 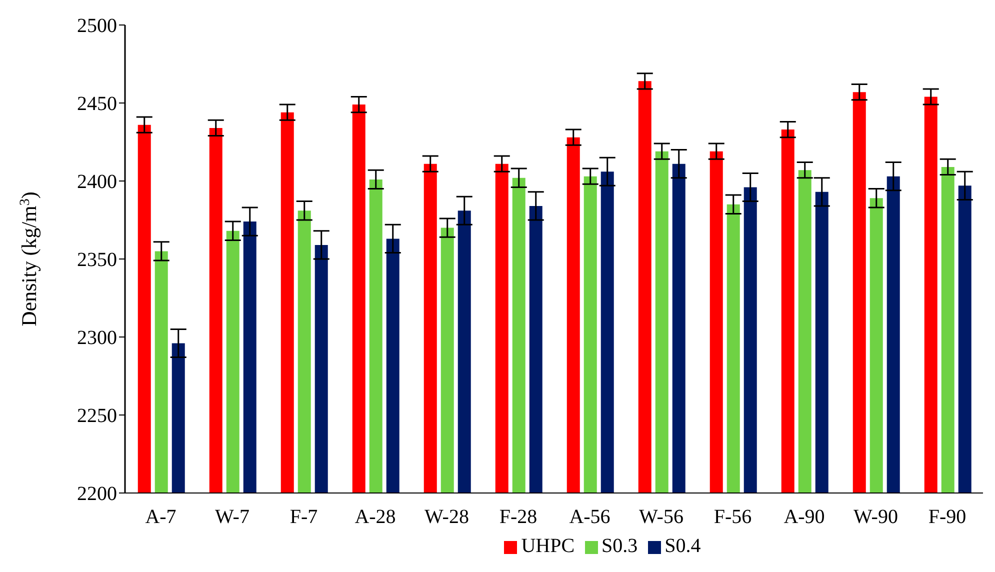 What do you see at coordinates (304, 517) in the screenshot?
I see `x-tick-label: F-7` at bounding box center [304, 517].